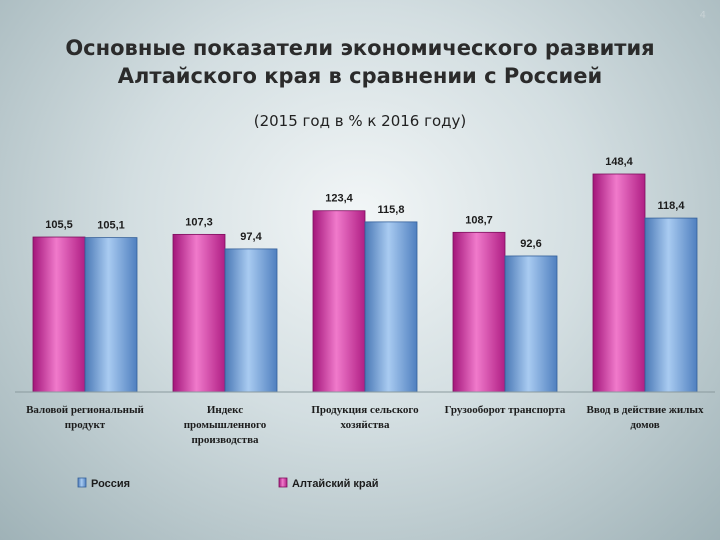  What do you see at coordinates (110, 484) in the screenshot?
I see `legend-label-0: Россия` at bounding box center [110, 484].